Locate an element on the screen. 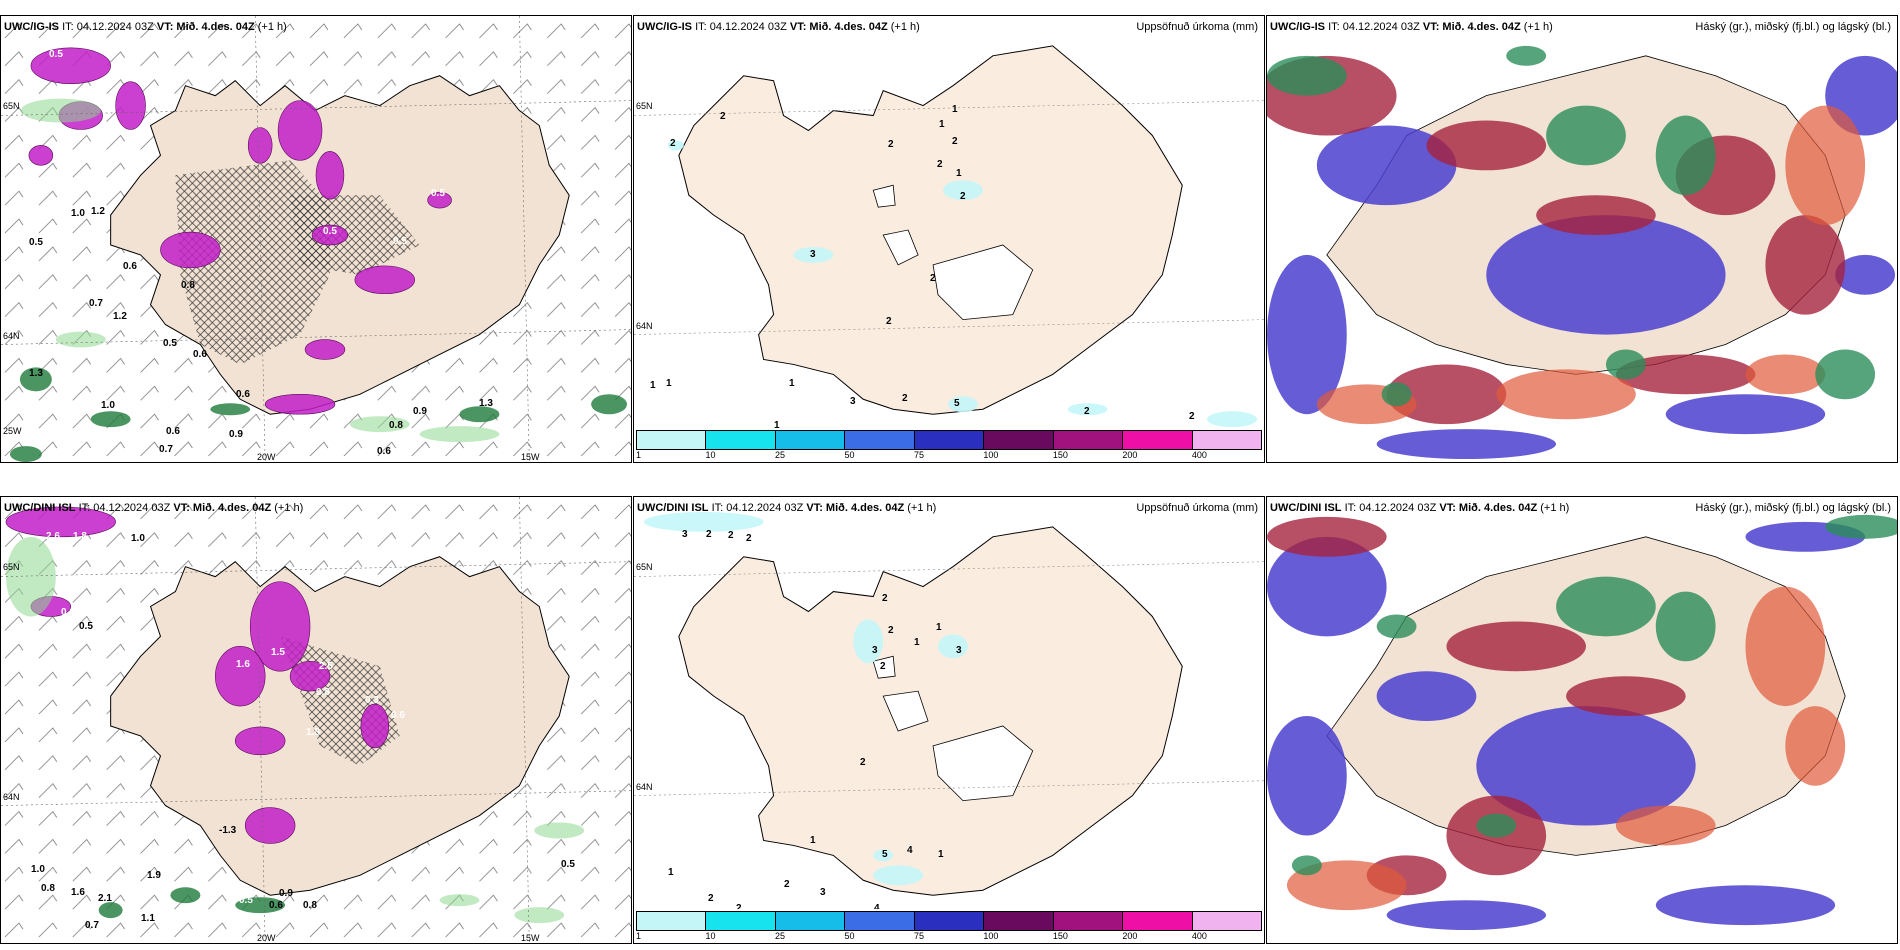 Image resolution: width=1900 pixels, height=950 pixels. legend-tick: 150 is located at coordinates (1060, 455).